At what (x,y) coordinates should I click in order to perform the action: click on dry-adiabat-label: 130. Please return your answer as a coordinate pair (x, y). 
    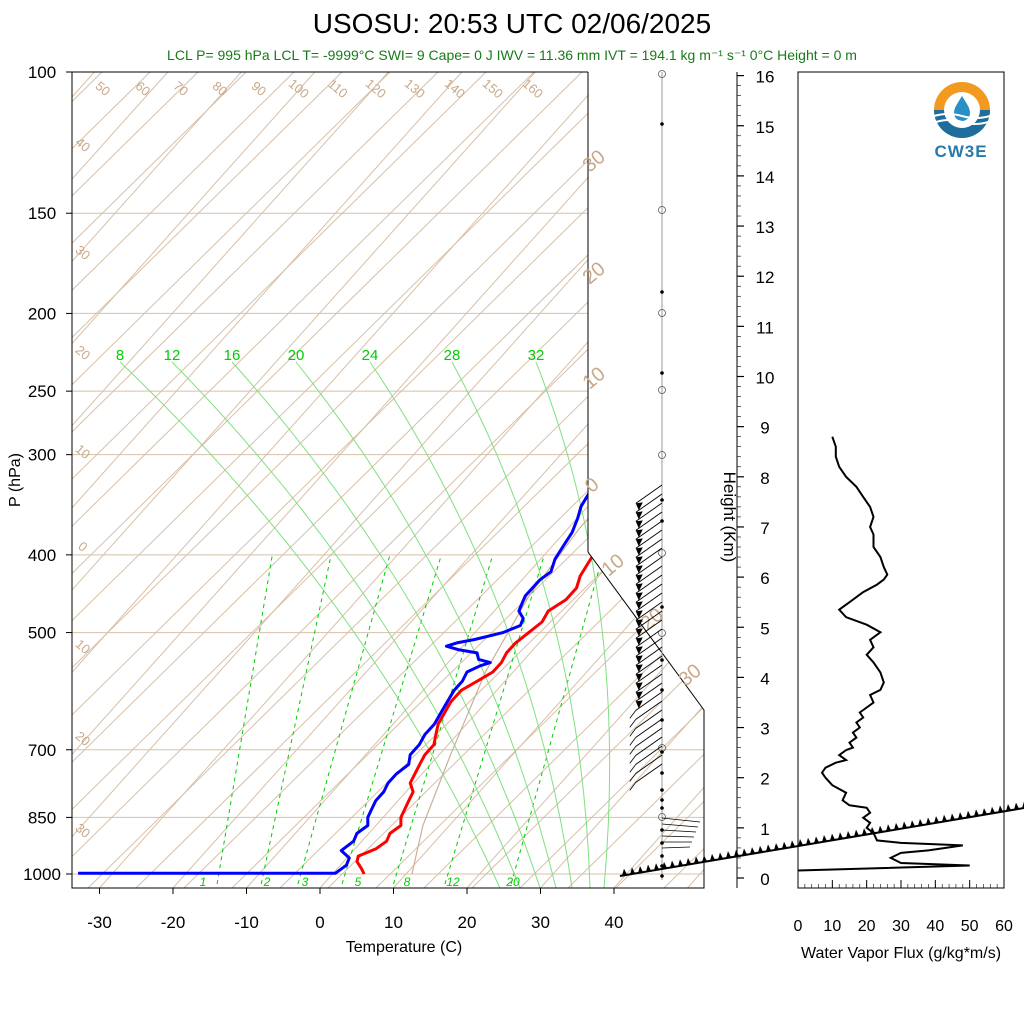
    Looking at the image, I should click on (415, 88).